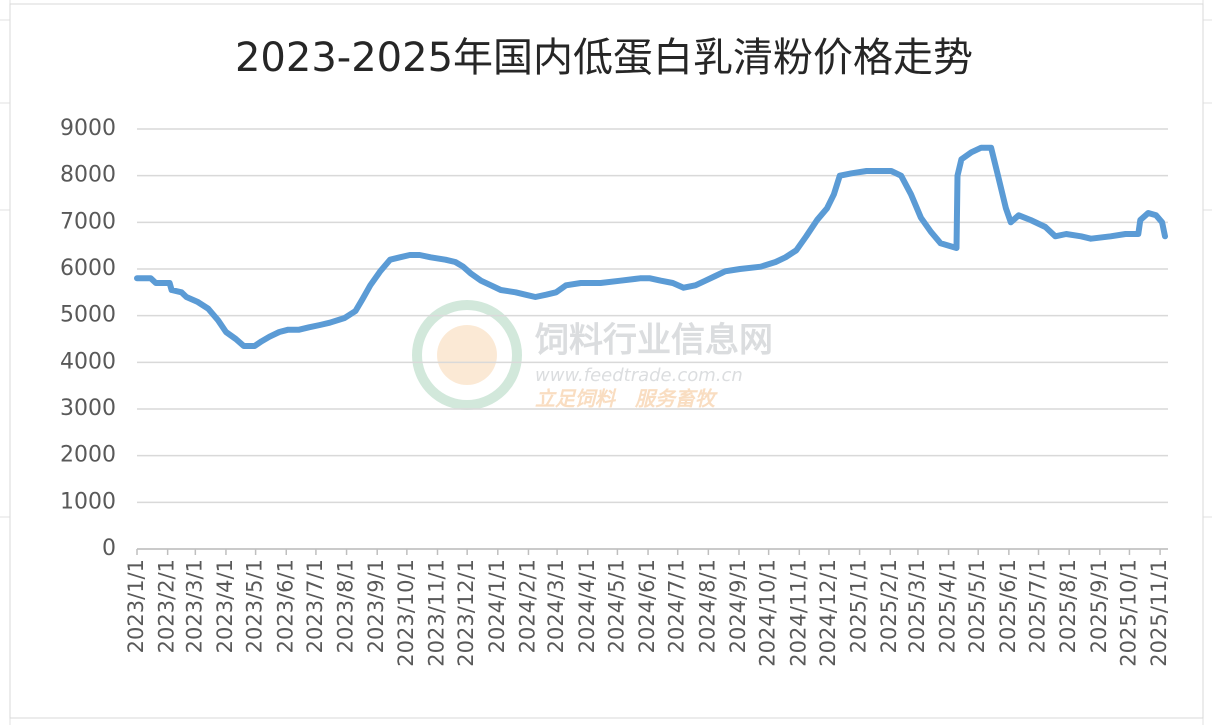  I want to click on y-tick-label: 6000, so click(88, 268).